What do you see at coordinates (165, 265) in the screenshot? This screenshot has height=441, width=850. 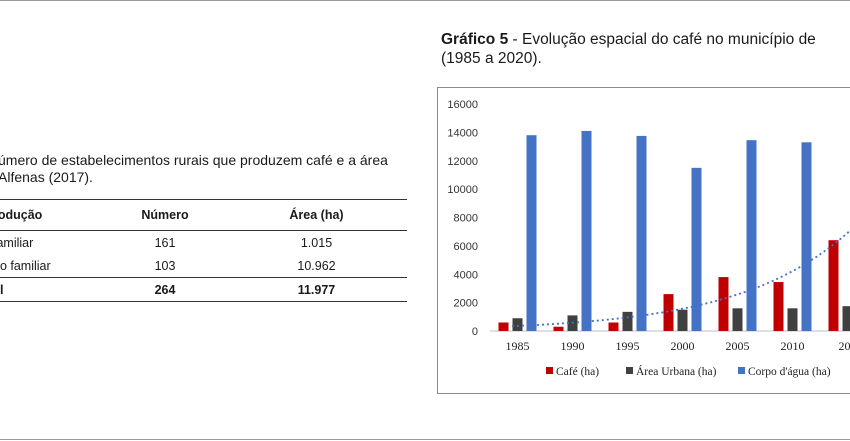 I see `row-number: 103` at bounding box center [165, 265].